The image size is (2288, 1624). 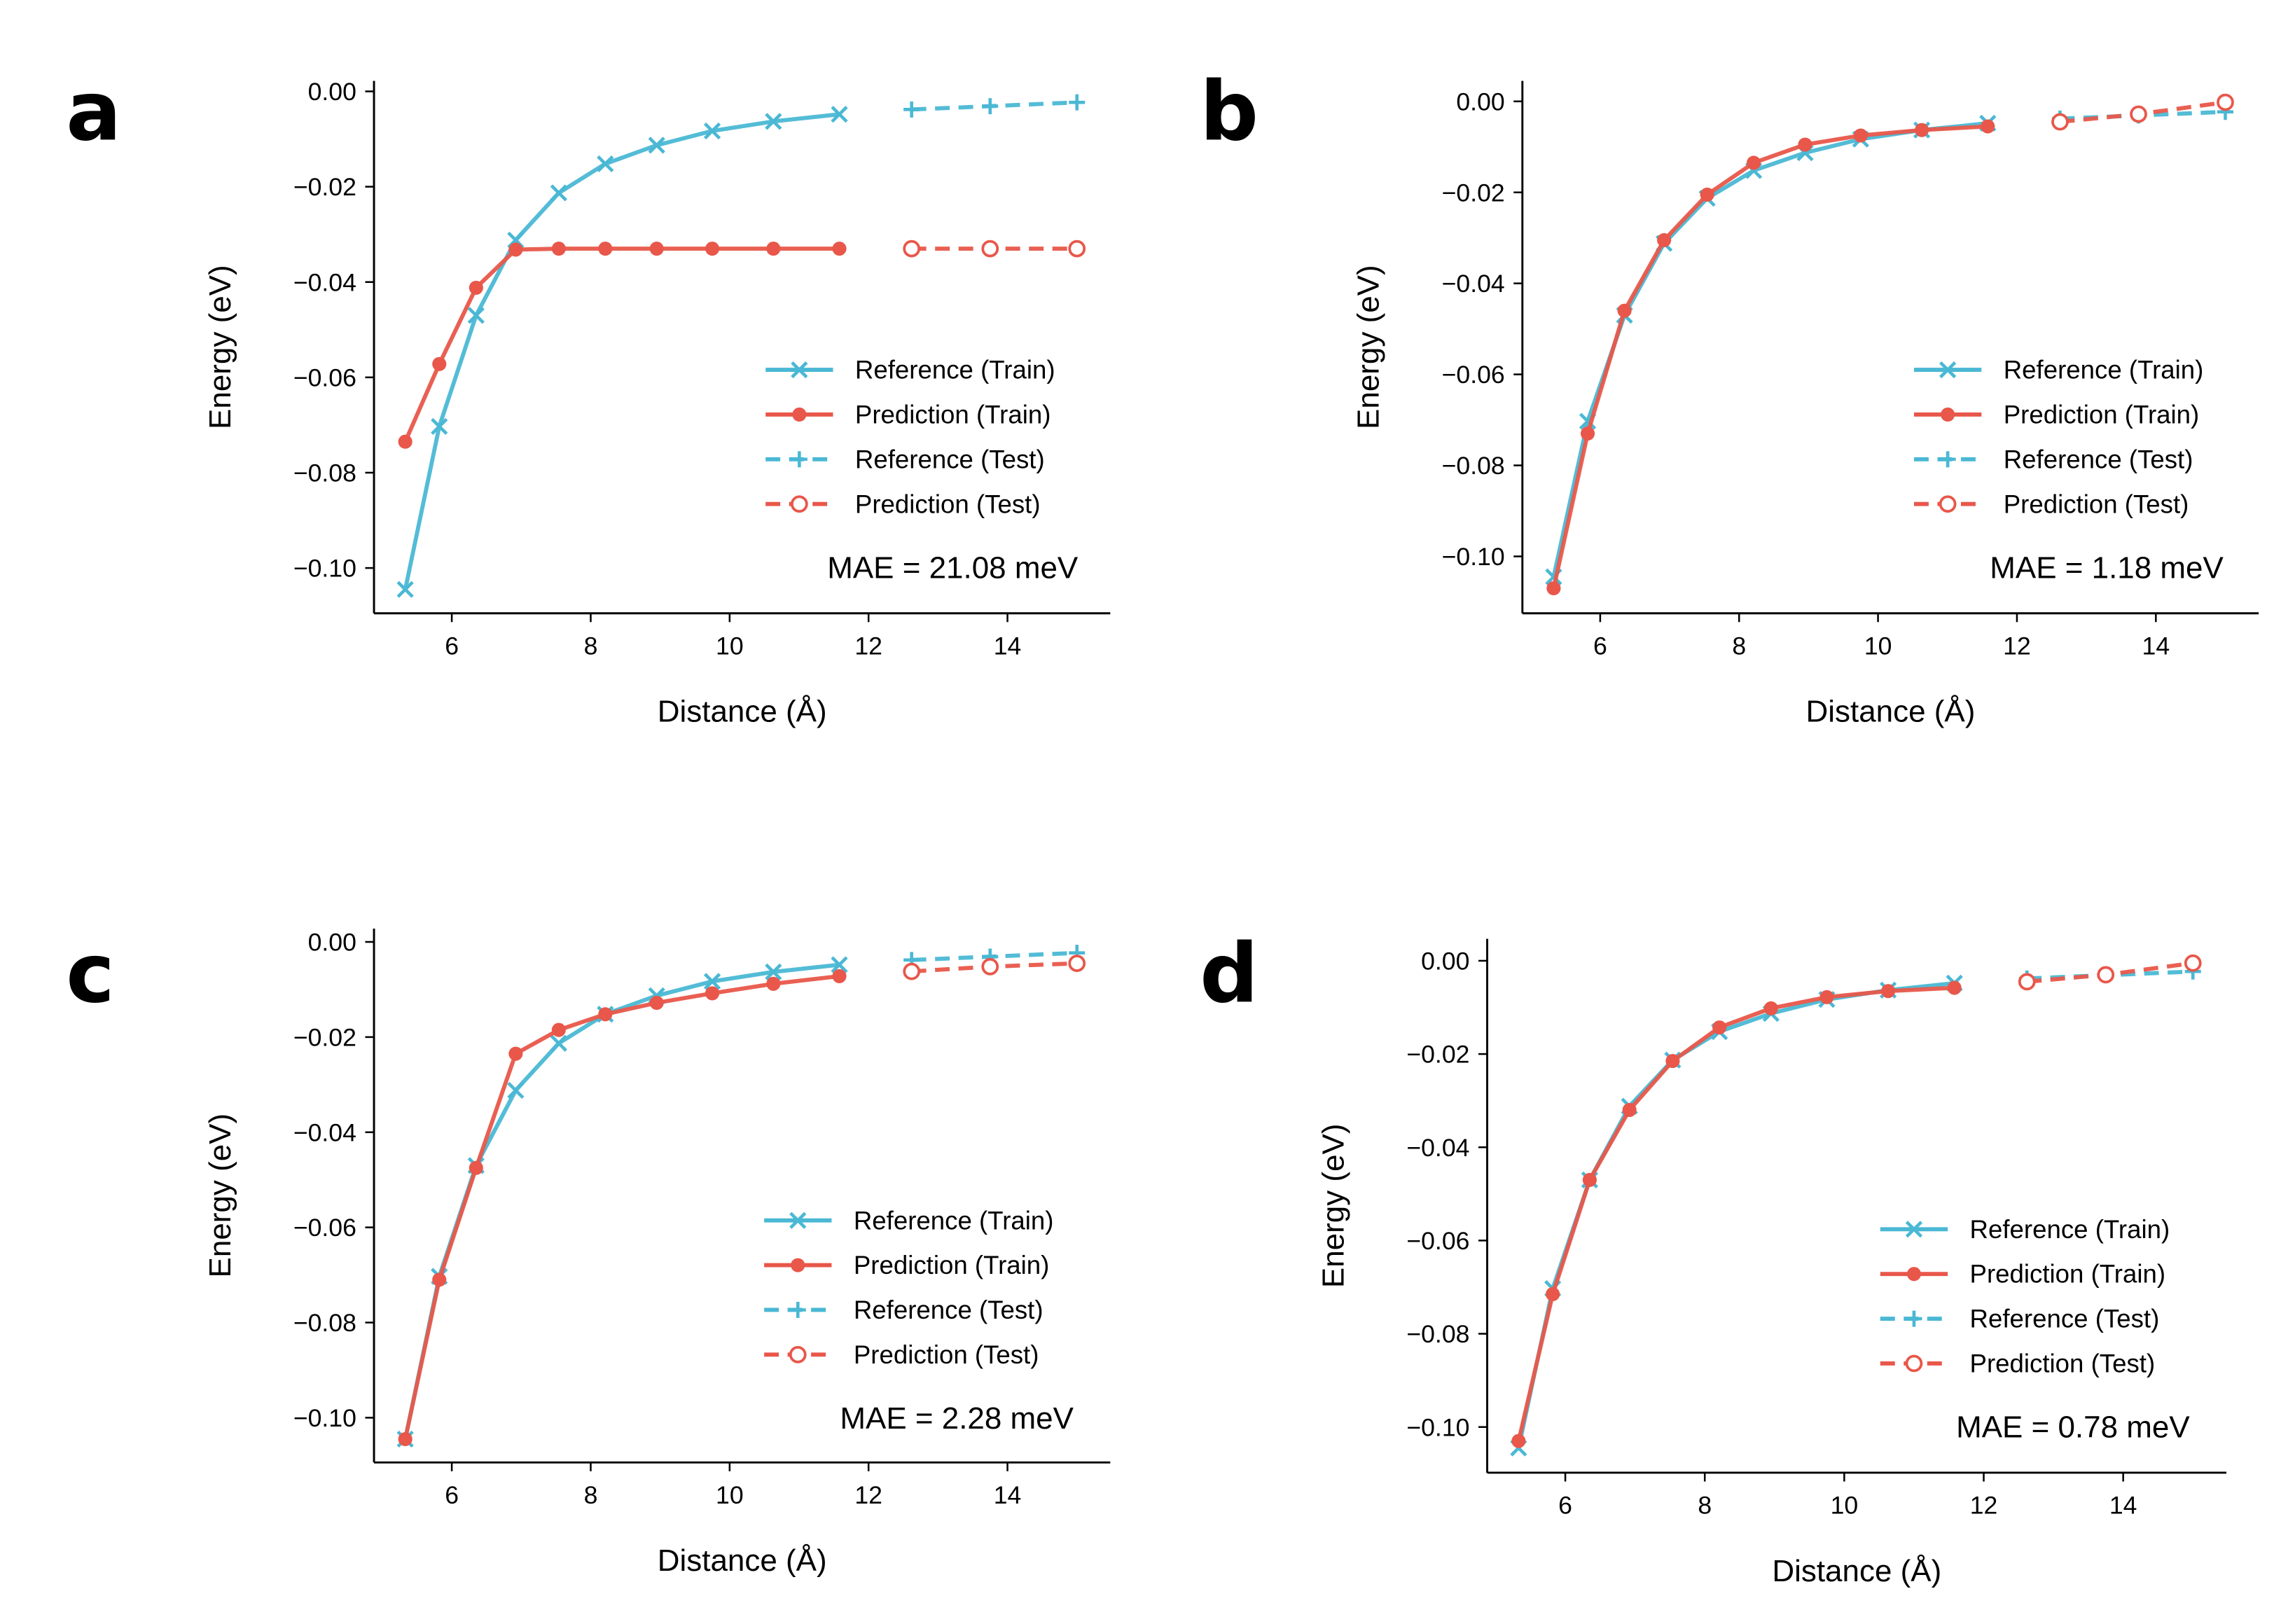 What do you see at coordinates (1230, 974) in the screenshot?
I see `panel-label: d` at bounding box center [1230, 974].